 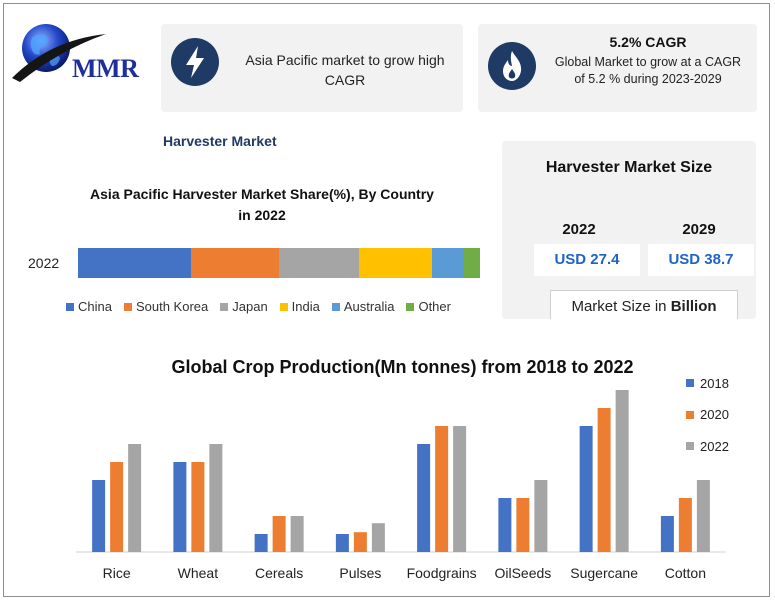 I want to click on crop-category-label-pulses: Pulses, so click(x=360, y=573).